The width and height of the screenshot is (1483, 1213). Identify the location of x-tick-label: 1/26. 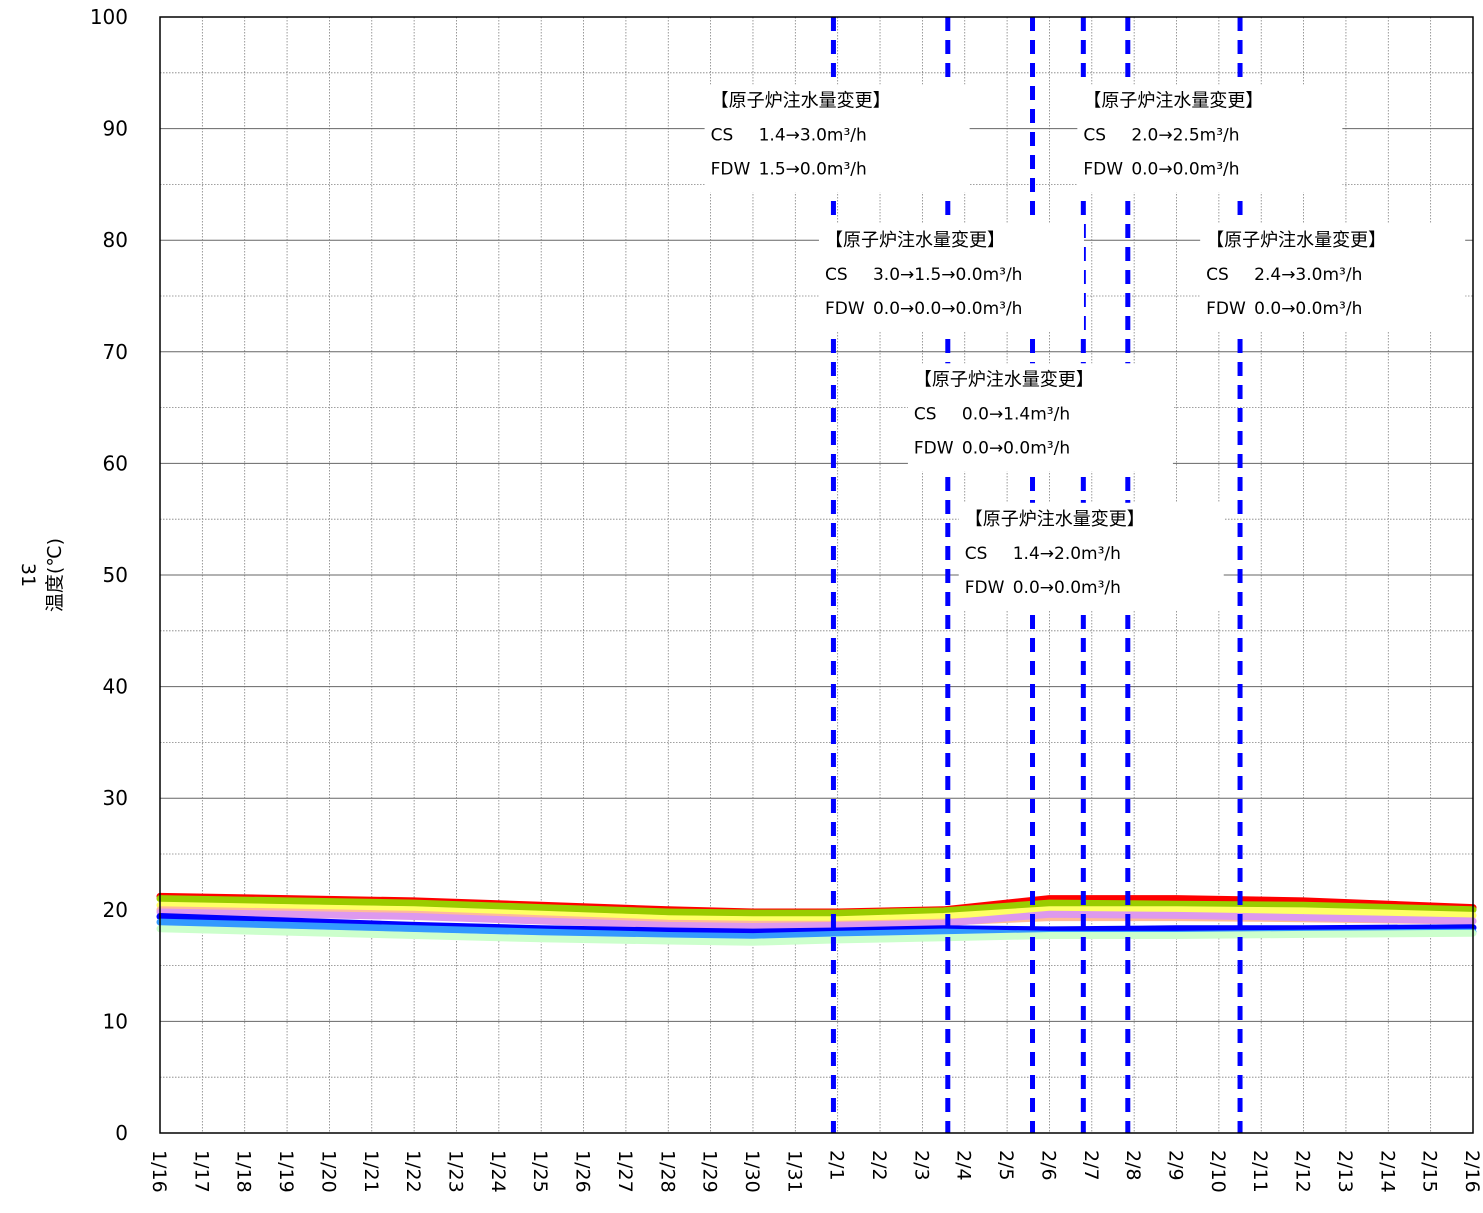
(583, 1171).